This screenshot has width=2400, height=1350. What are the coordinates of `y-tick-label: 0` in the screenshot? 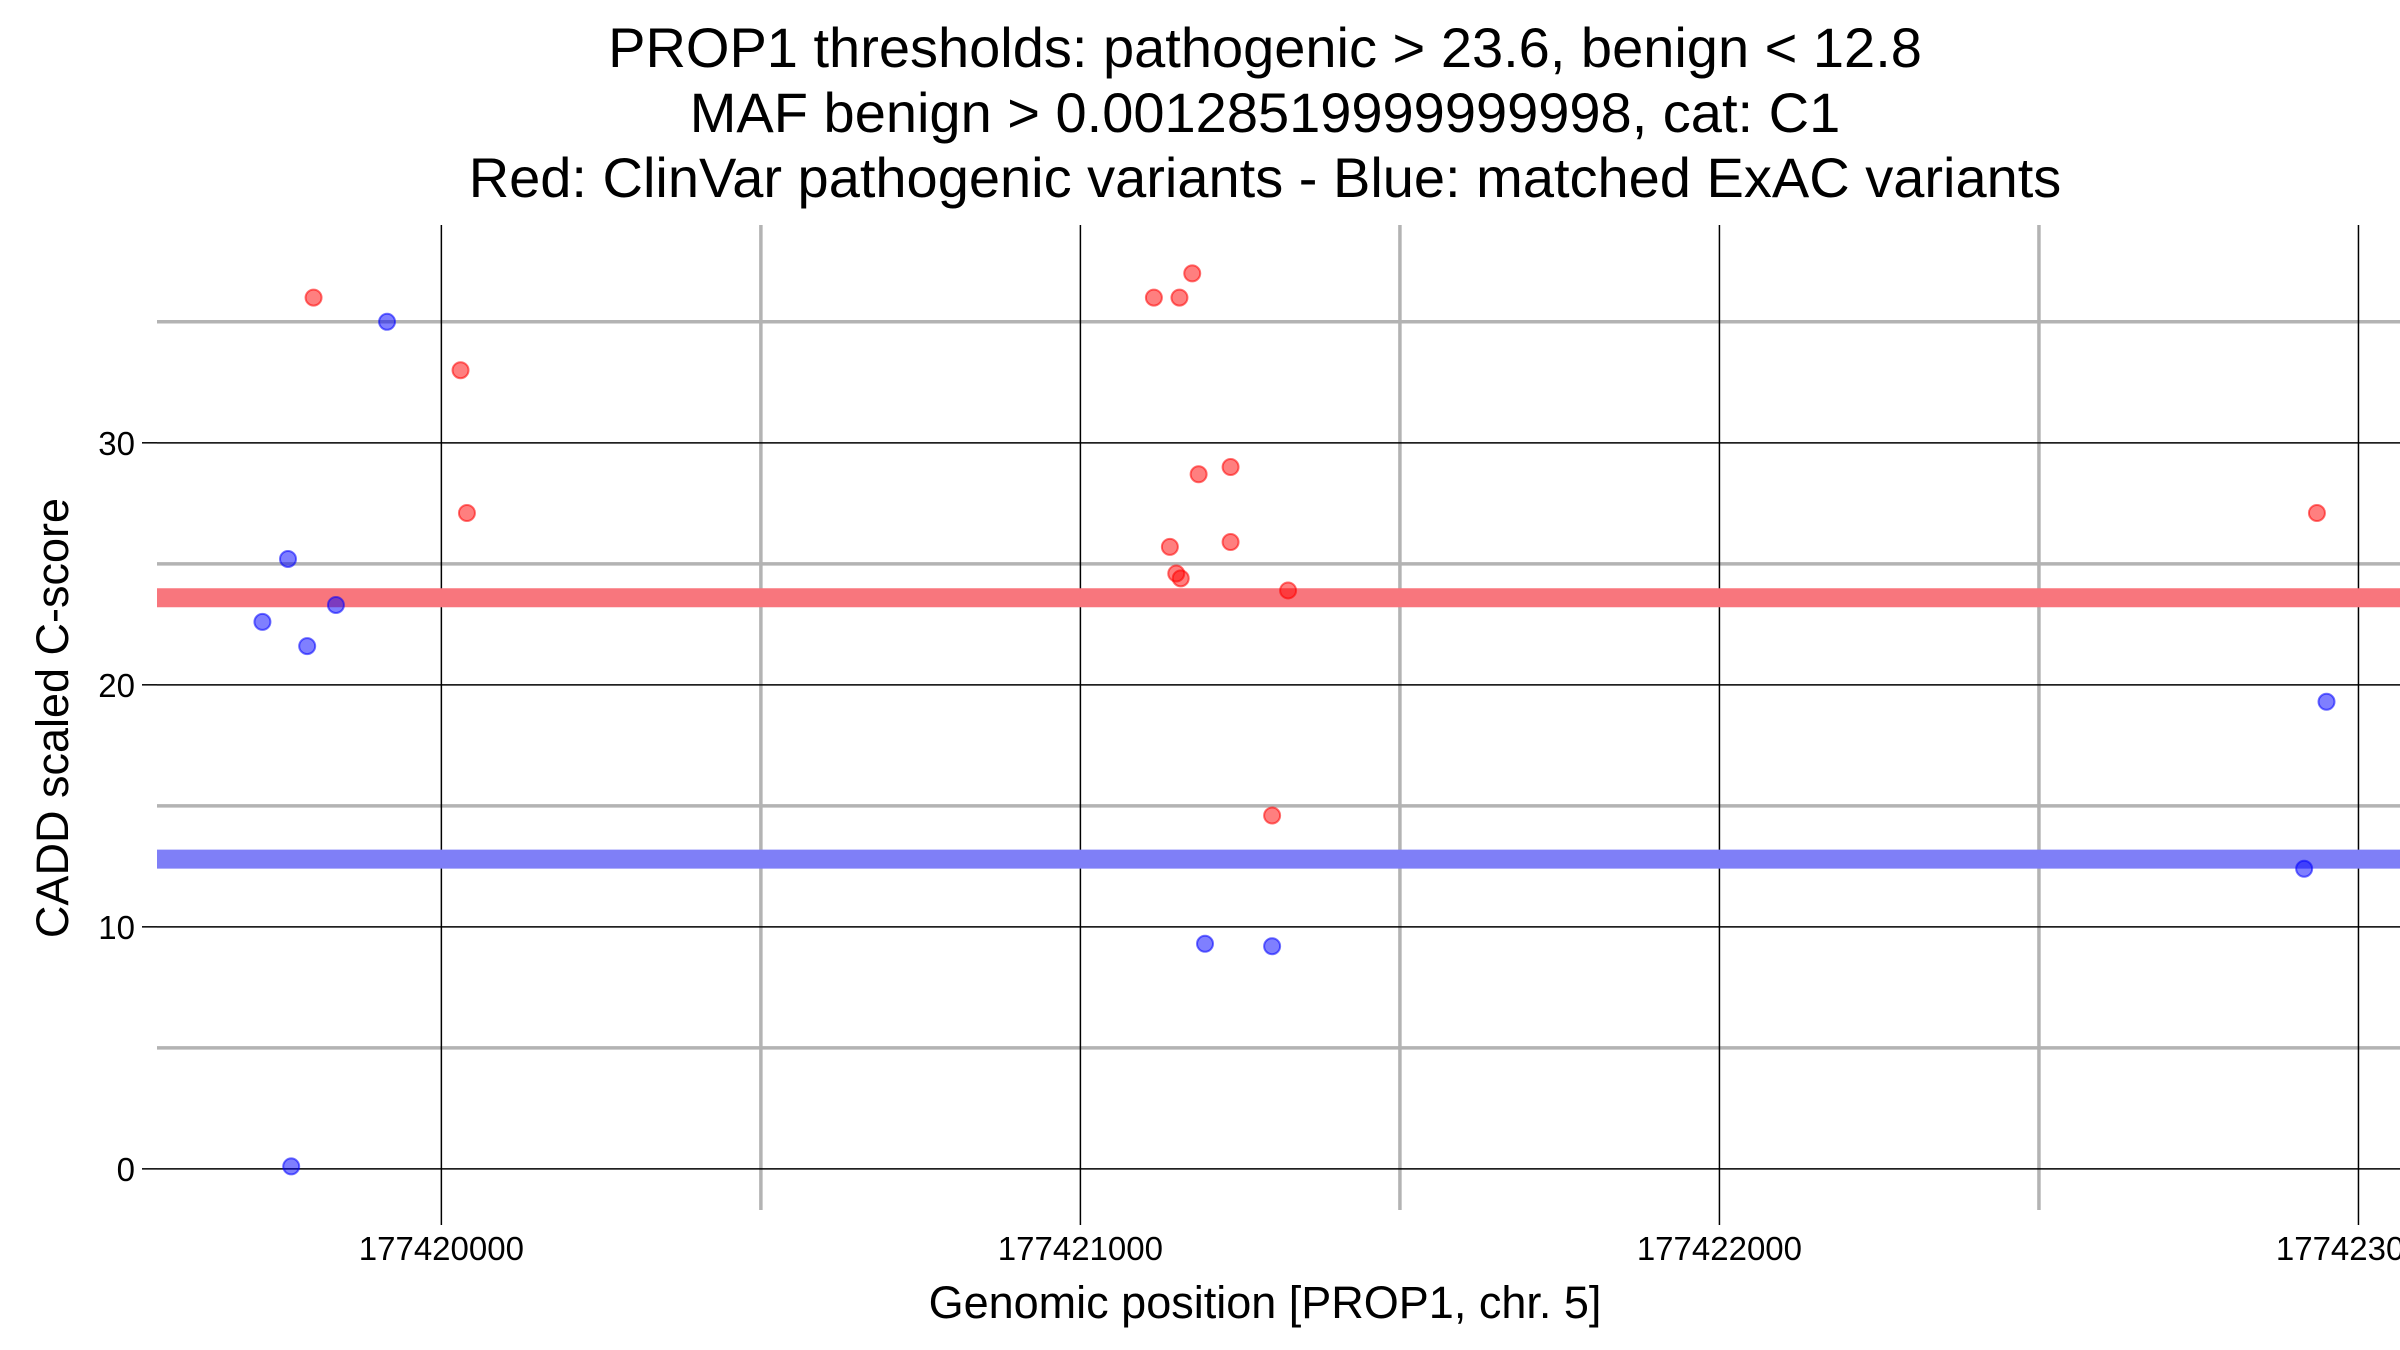 It's located at (126, 1169).